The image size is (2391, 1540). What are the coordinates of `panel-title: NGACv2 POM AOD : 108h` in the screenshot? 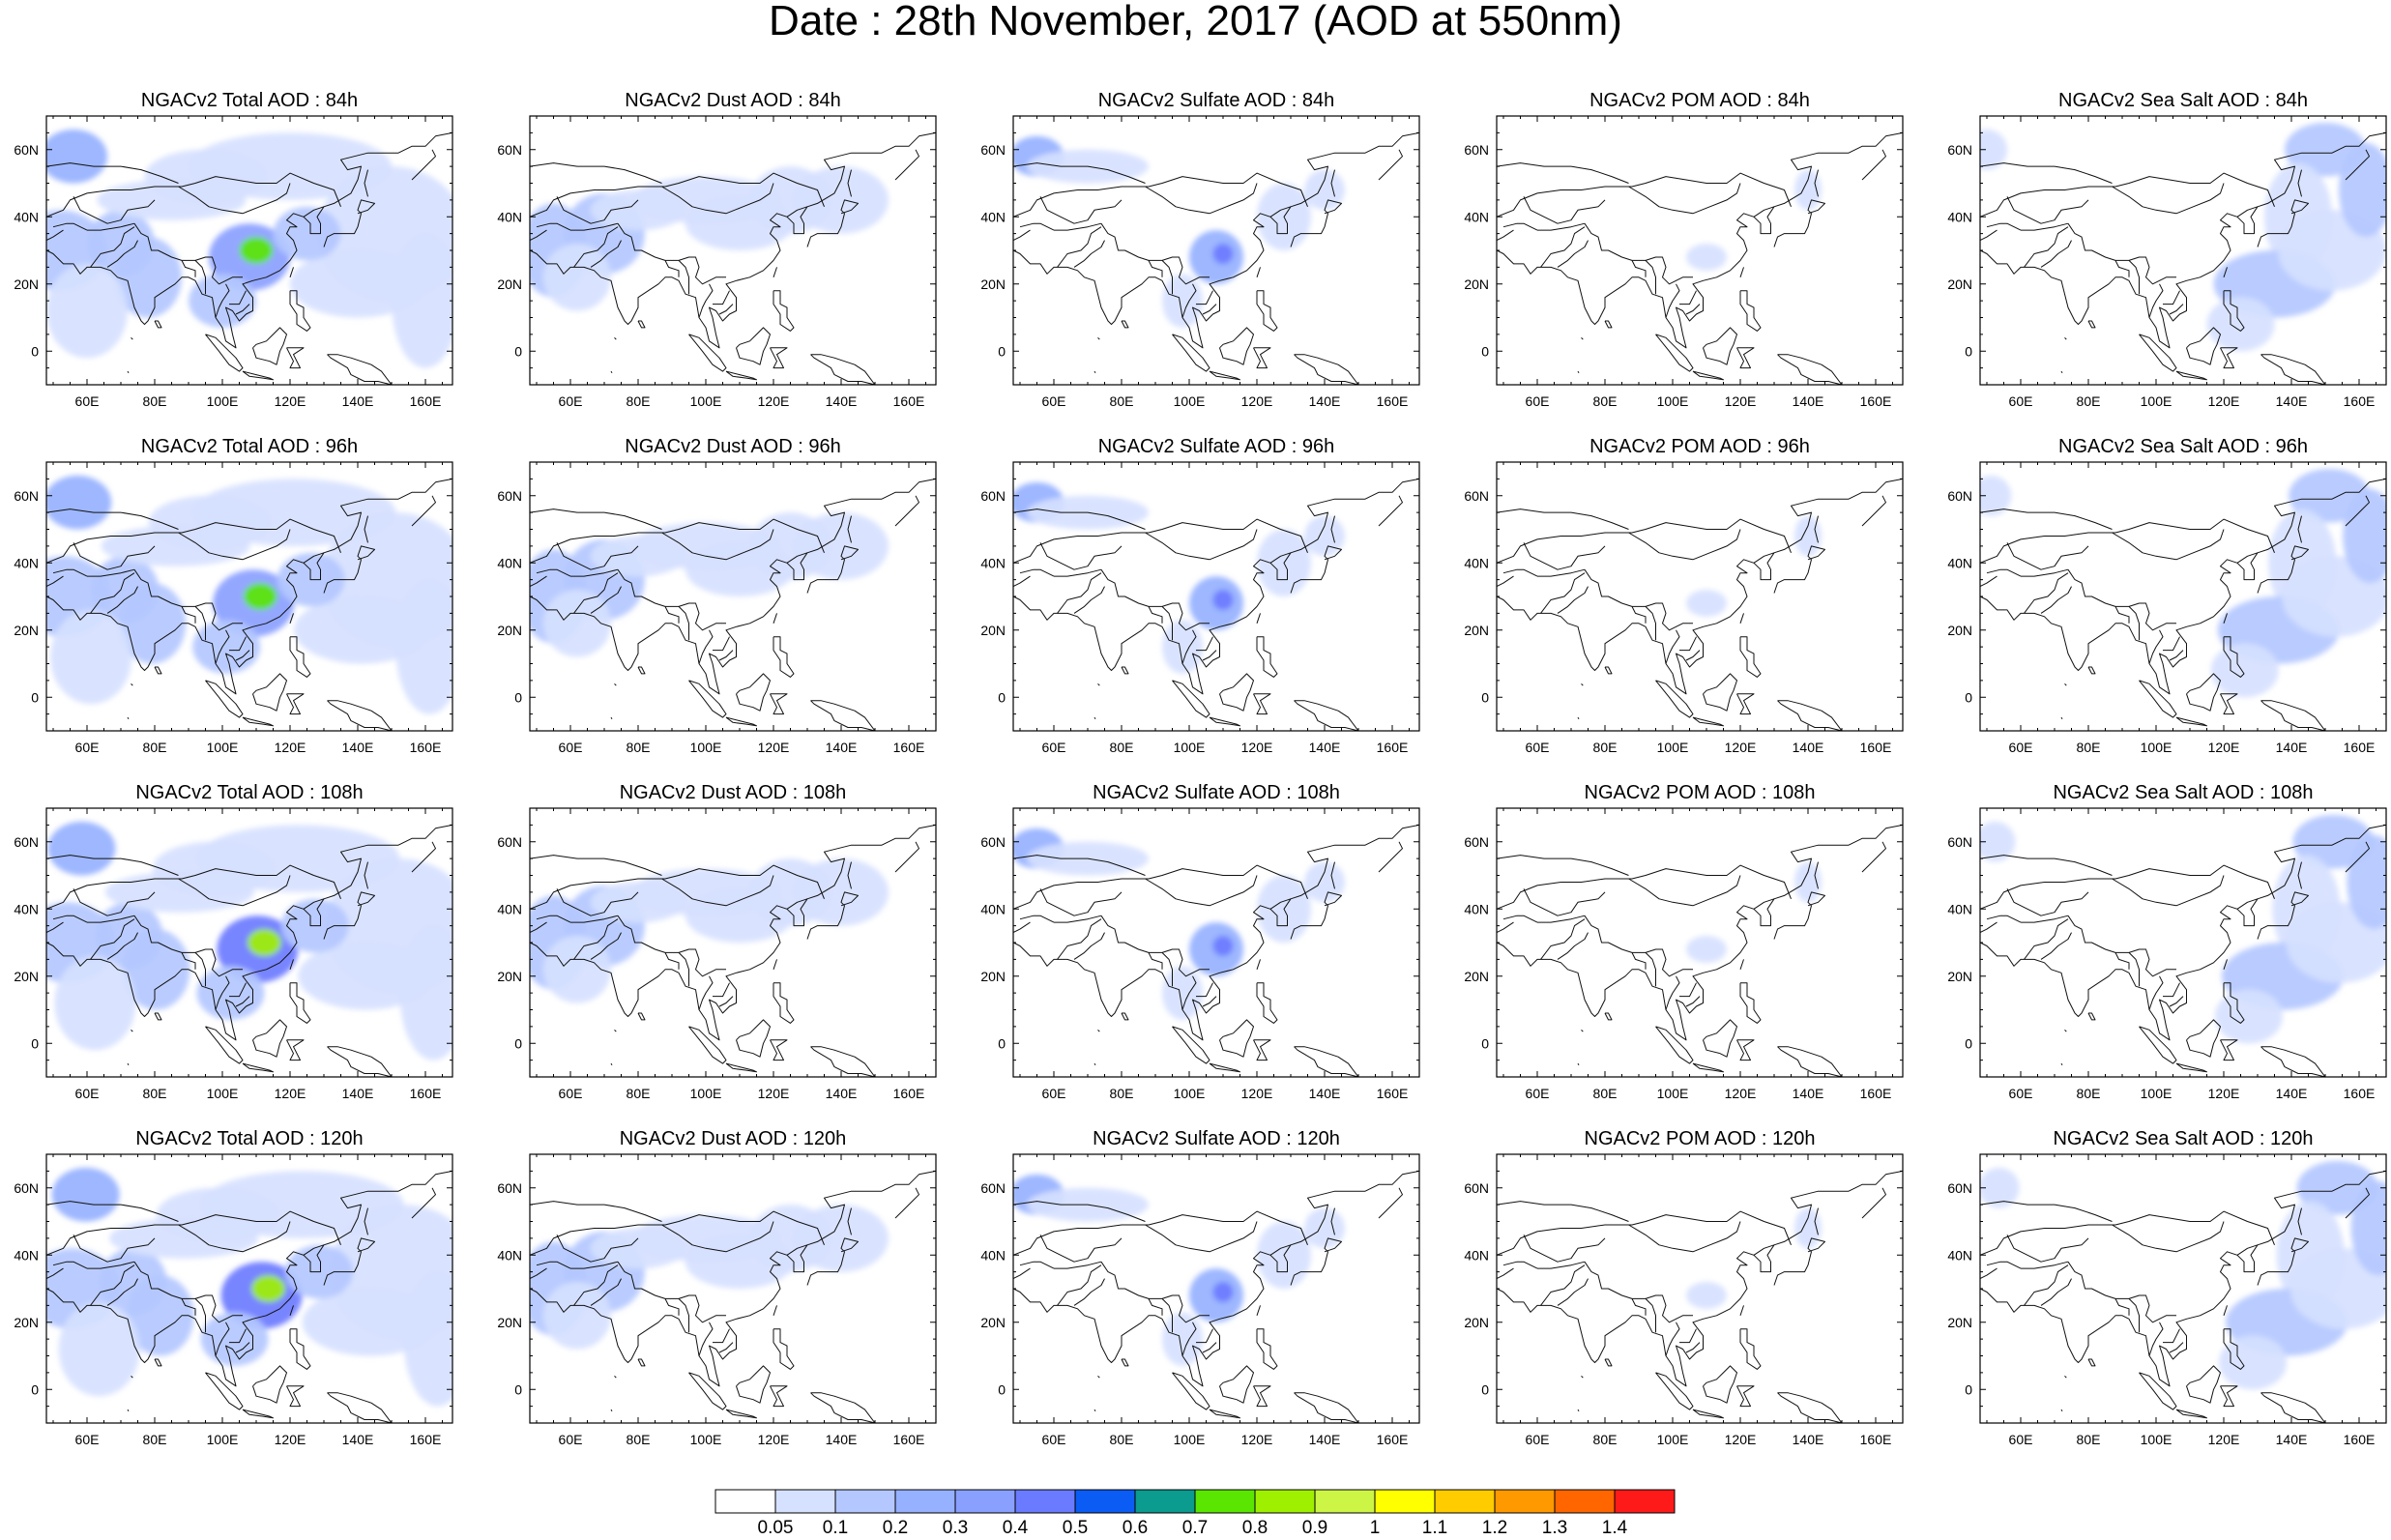 It's located at (1700, 792).